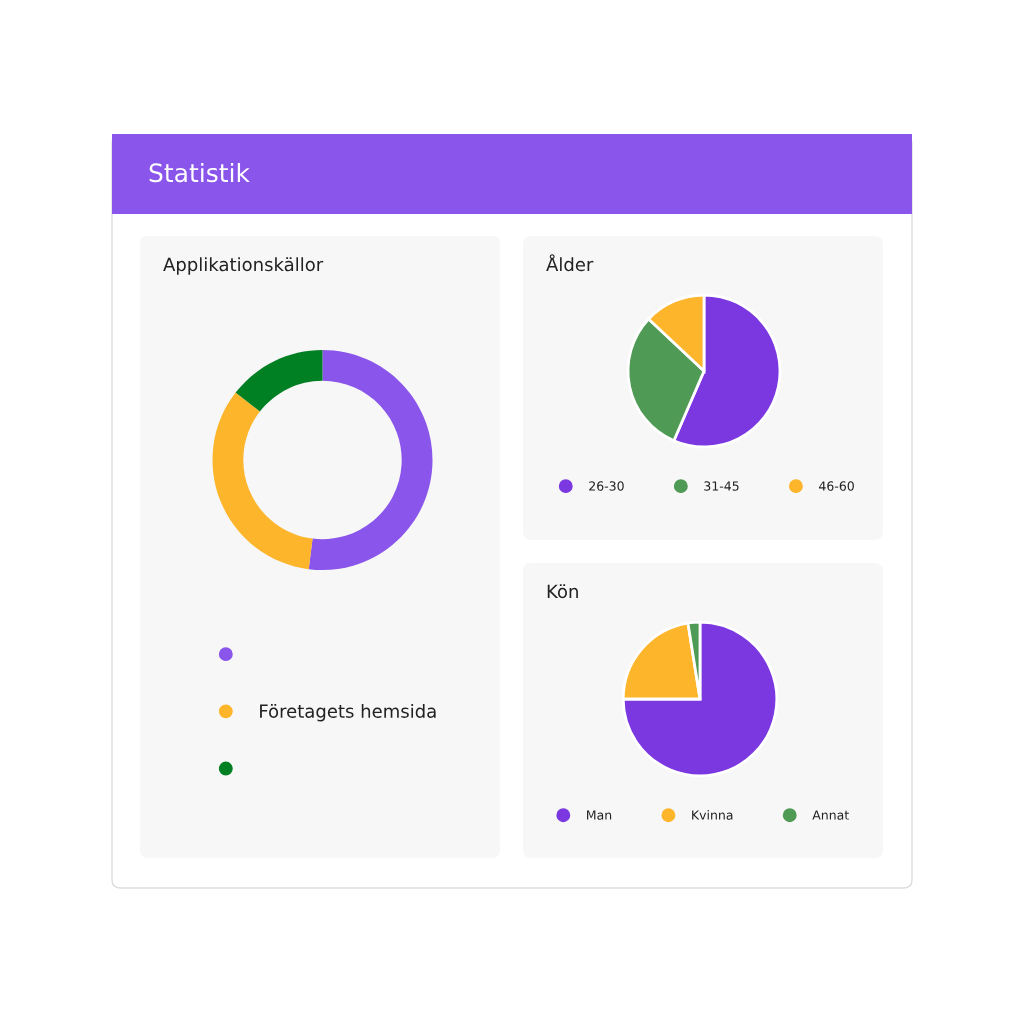 This screenshot has width=1024, height=1024. I want to click on legend-label: 26-30, so click(606, 486).